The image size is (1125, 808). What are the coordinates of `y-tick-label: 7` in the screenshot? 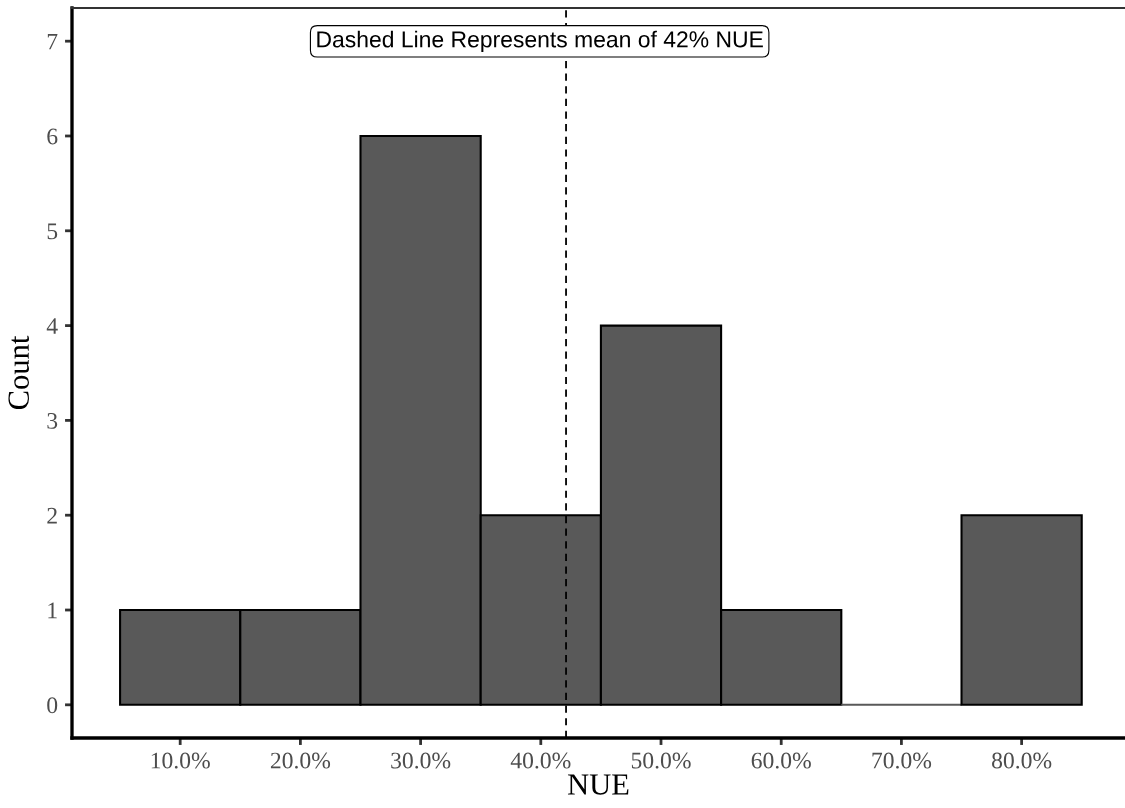 It's located at (52, 41).